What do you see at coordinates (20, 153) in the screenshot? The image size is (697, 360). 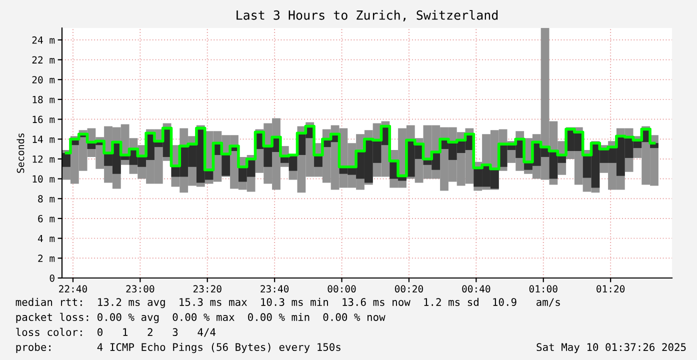 I see `y-axis-title: Seconds` at bounding box center [20, 153].